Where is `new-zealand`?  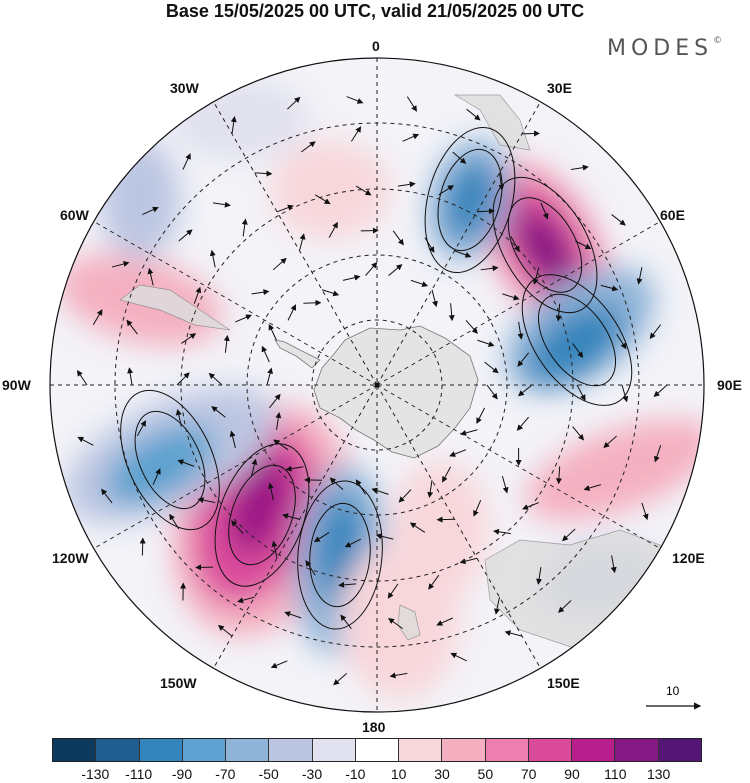 new-zealand is located at coordinates (409, 622).